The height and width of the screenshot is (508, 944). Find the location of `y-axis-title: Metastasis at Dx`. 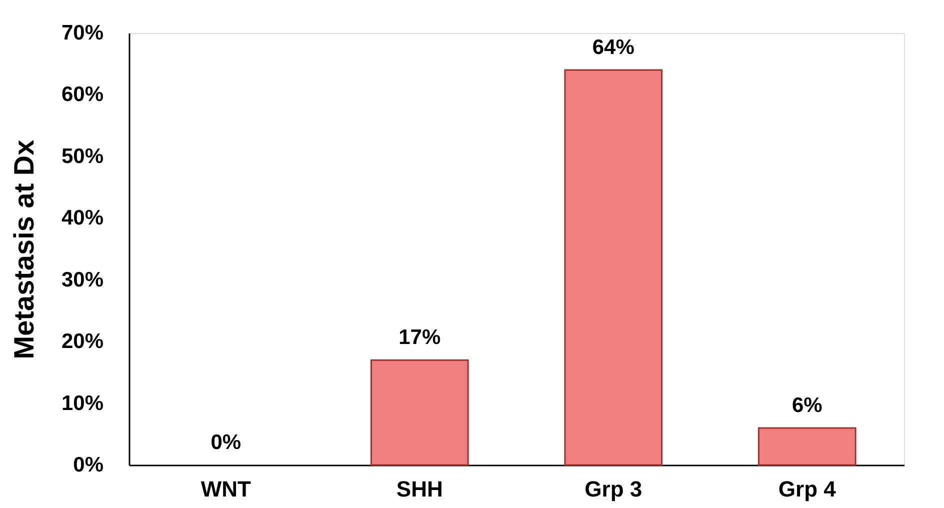

y-axis-title: Metastasis at Dx is located at coordinates (24, 249).